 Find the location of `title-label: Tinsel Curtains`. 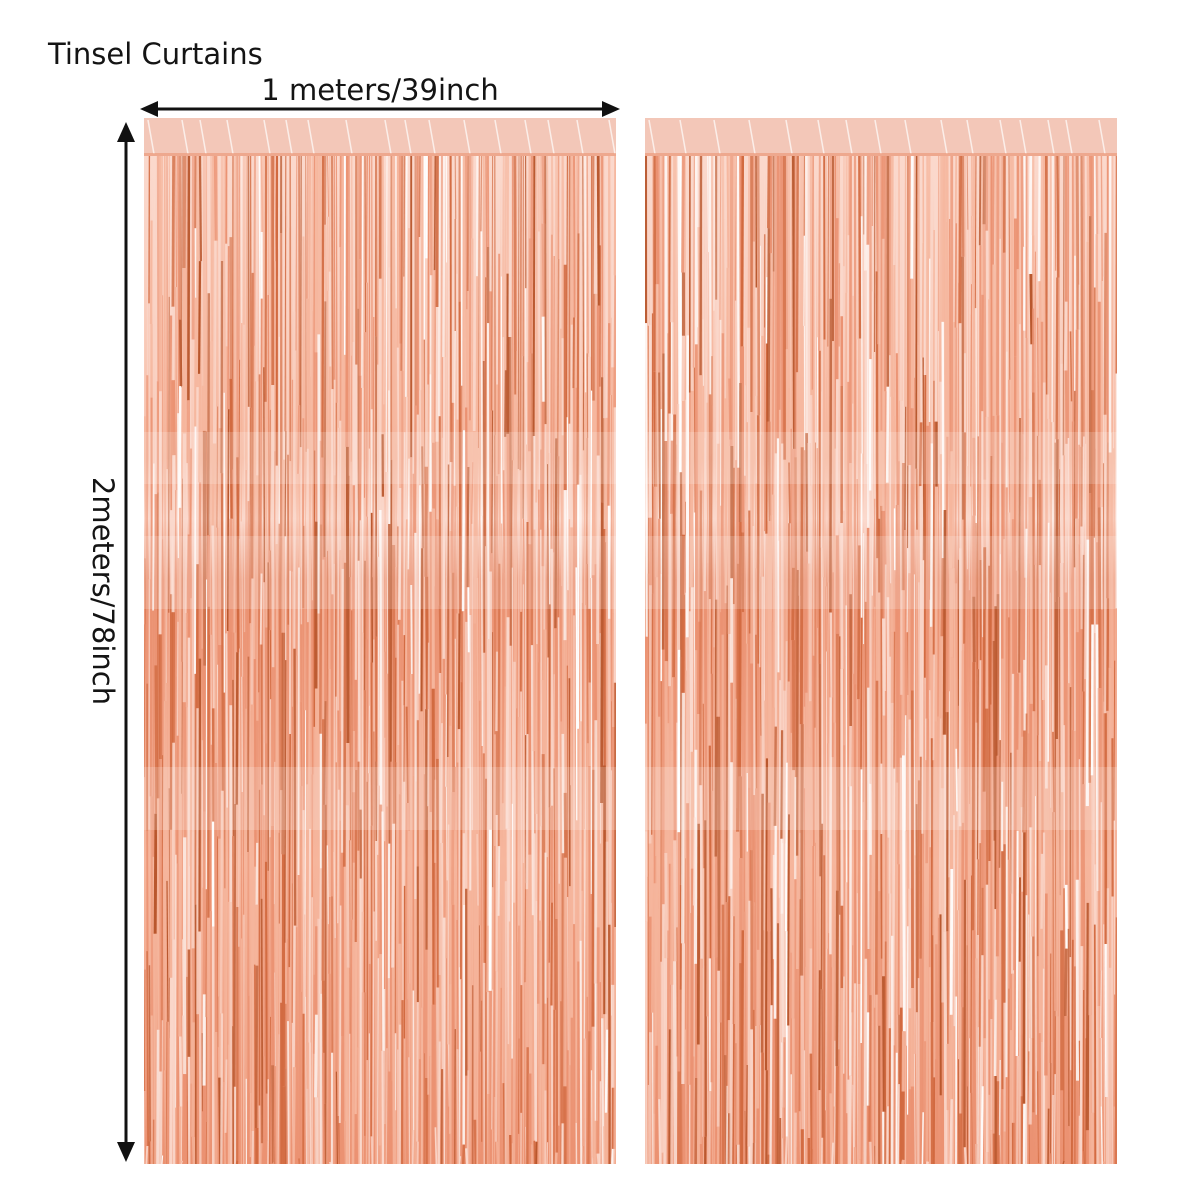

title-label: Tinsel Curtains is located at coordinates (155, 54).